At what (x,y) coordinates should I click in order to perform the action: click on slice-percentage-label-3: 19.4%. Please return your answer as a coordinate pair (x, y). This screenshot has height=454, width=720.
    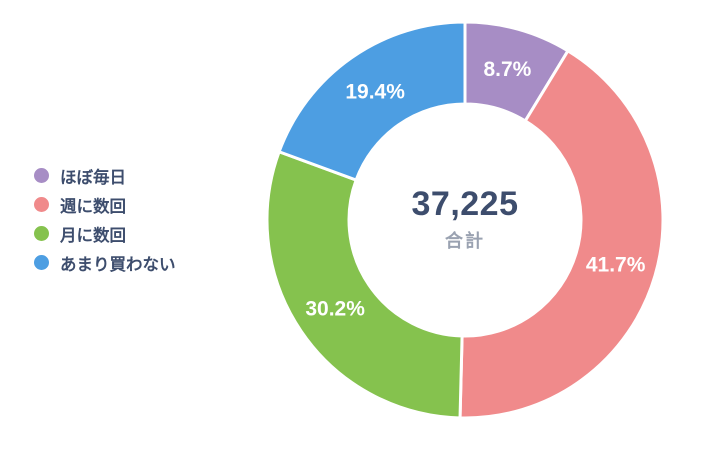
    Looking at the image, I should click on (375, 92).